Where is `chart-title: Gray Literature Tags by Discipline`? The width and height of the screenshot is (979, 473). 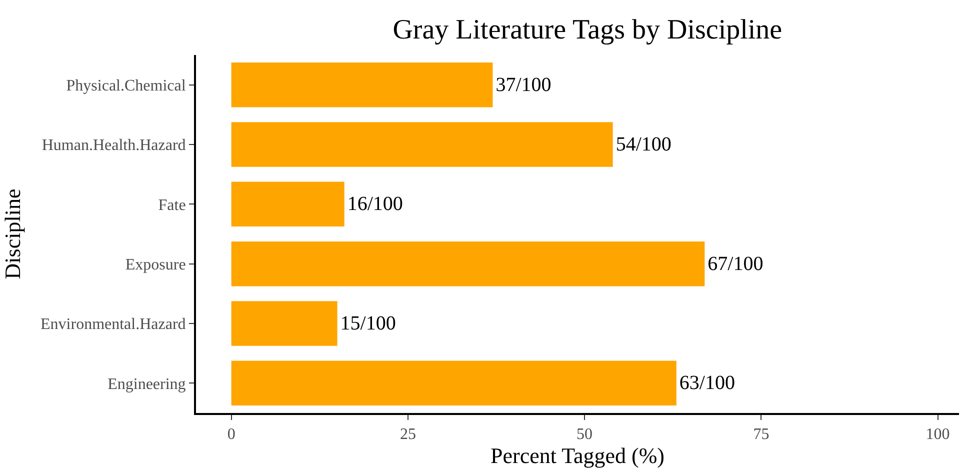 chart-title: Gray Literature Tags by Discipline is located at coordinates (587, 30).